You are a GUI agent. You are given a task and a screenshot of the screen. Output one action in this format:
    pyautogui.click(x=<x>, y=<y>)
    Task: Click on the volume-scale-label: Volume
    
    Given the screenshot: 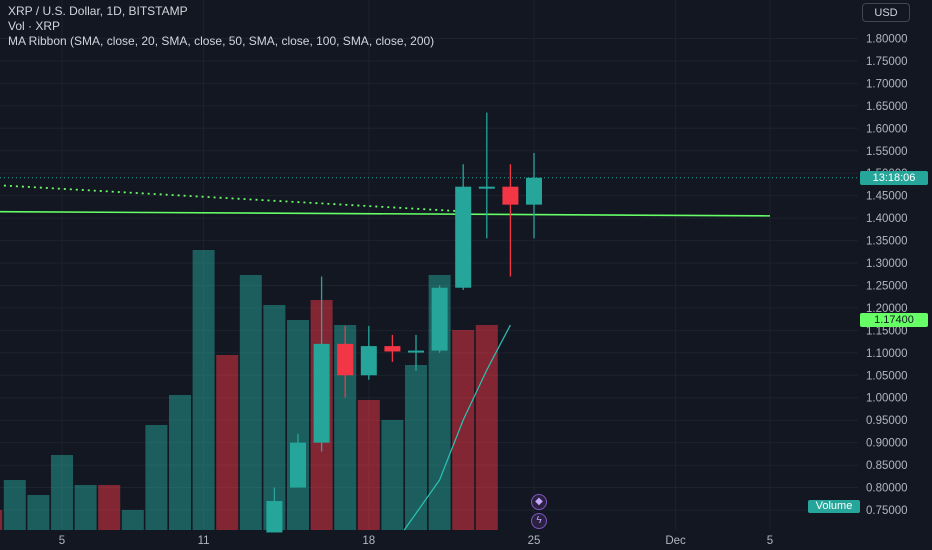 What is the action you would take?
    pyautogui.click(x=834, y=506)
    